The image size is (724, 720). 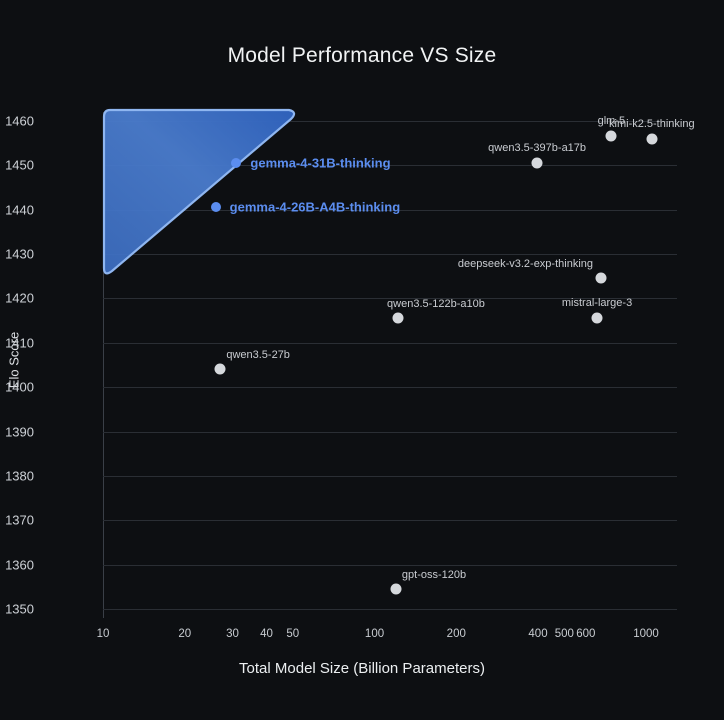 What do you see at coordinates (19, 121) in the screenshot?
I see `y-tick-label: 1460` at bounding box center [19, 121].